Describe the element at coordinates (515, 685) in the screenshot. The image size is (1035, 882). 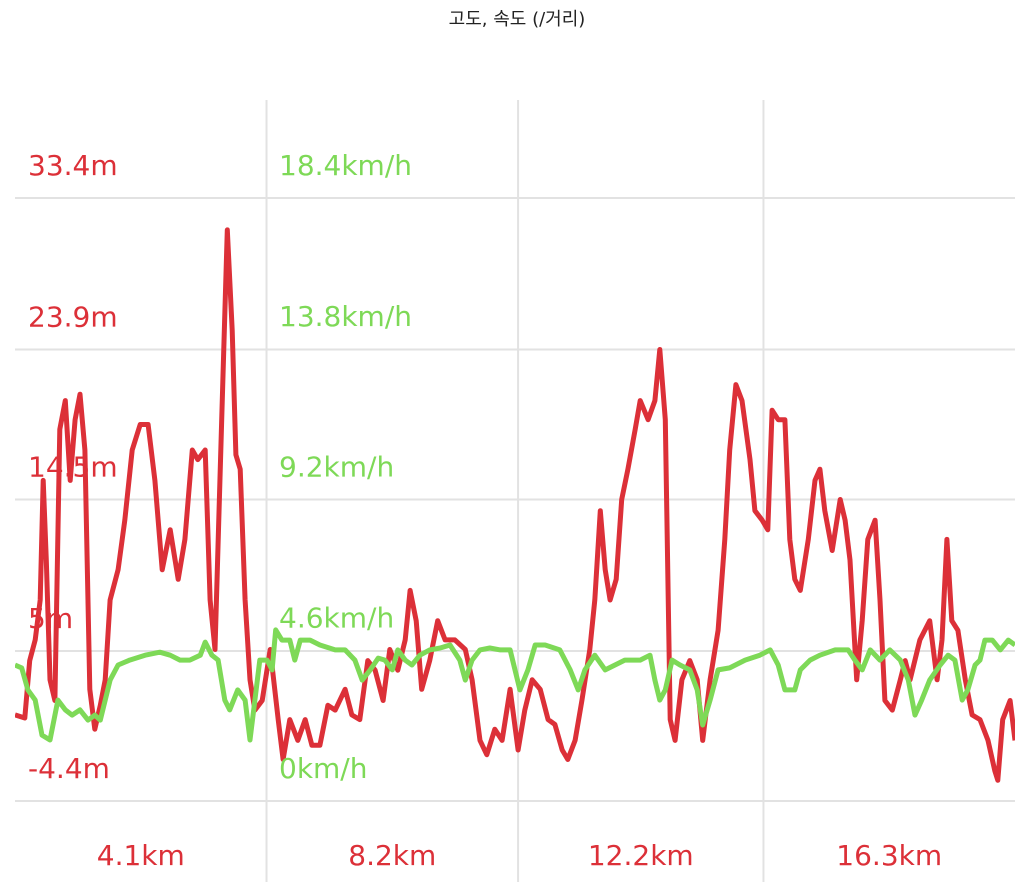
I see `series-line` at that location.